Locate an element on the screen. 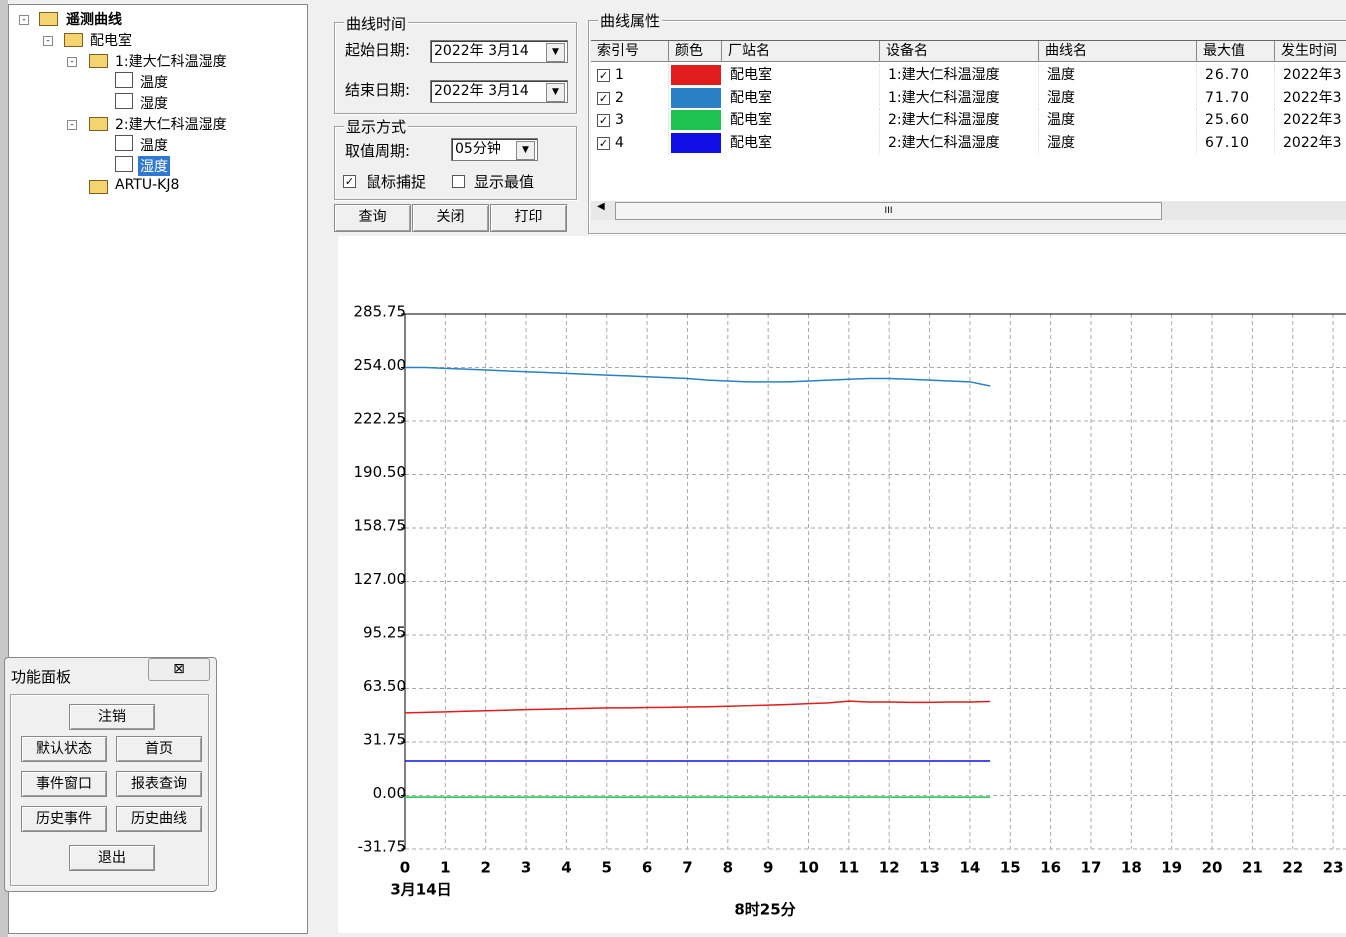 The image size is (1346, 937). checkbox-label: 鼠标捕捉 is located at coordinates (396, 182).